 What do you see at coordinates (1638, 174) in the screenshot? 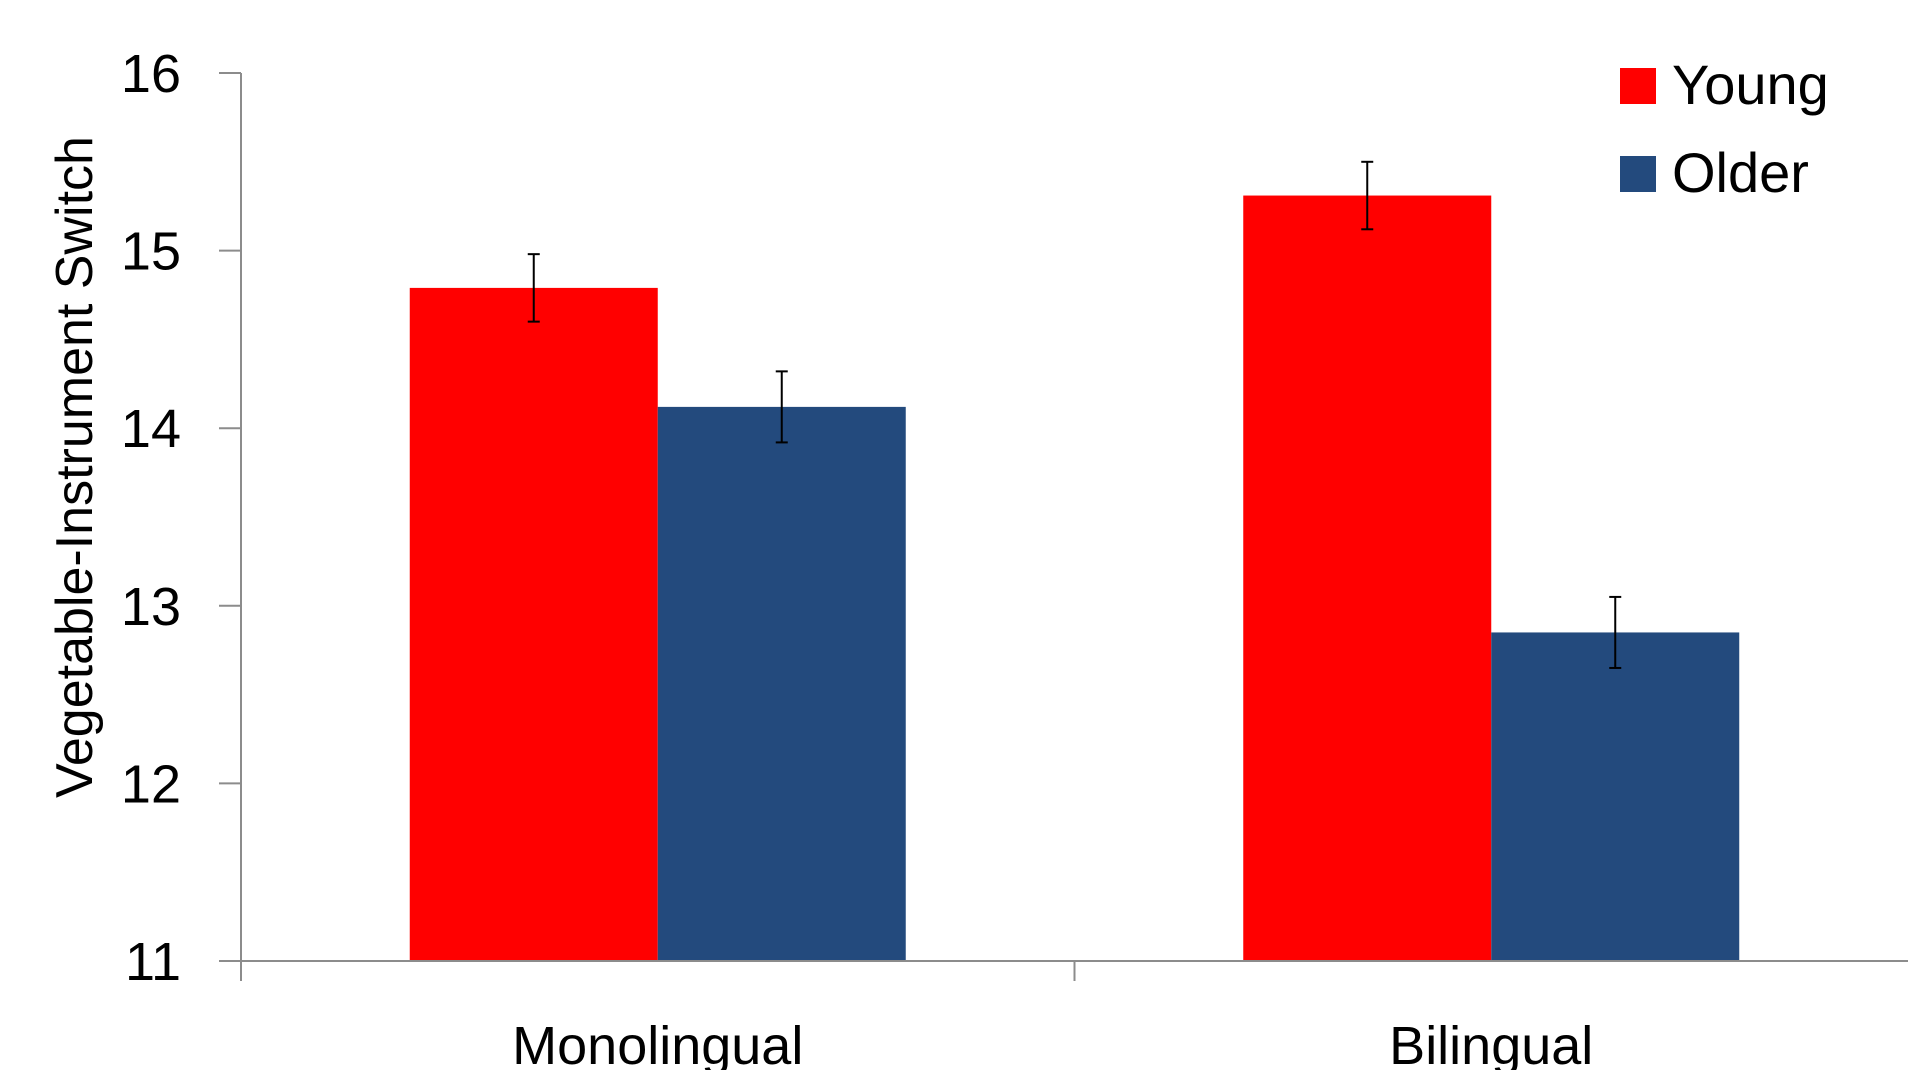
I see `legend-swatch-older` at bounding box center [1638, 174].